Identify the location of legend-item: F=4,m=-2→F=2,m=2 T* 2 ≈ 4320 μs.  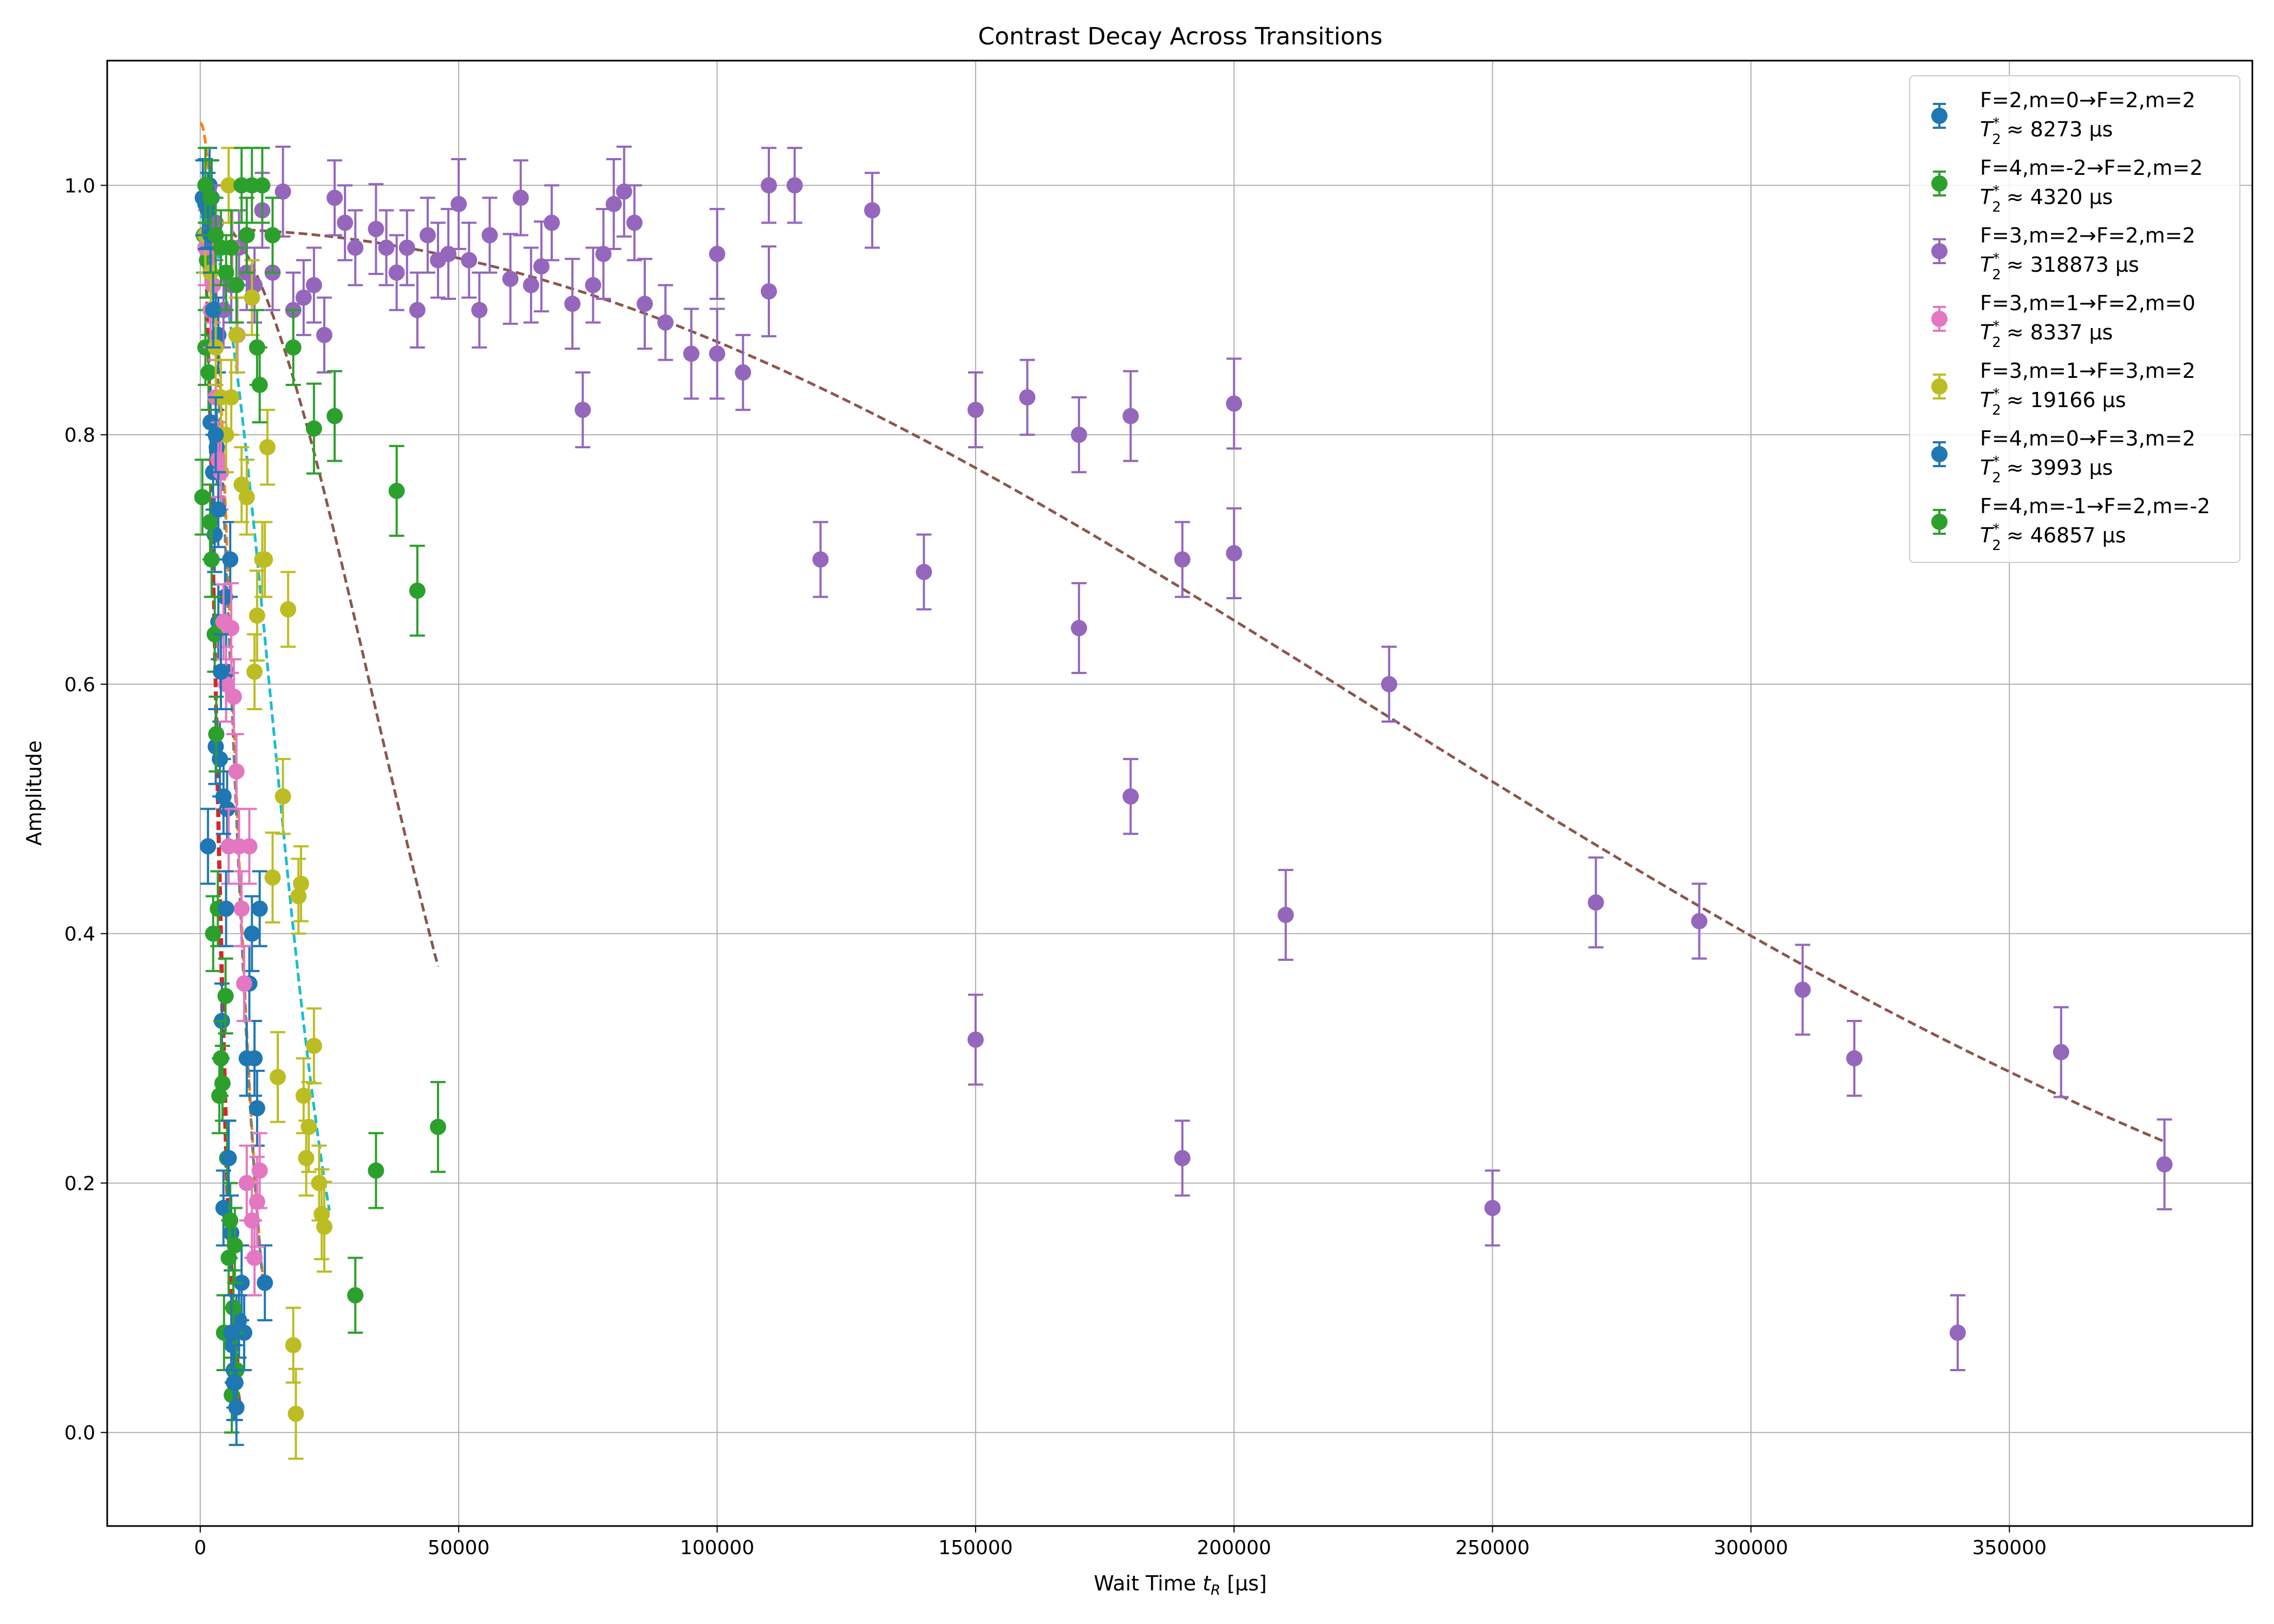
(2067, 186).